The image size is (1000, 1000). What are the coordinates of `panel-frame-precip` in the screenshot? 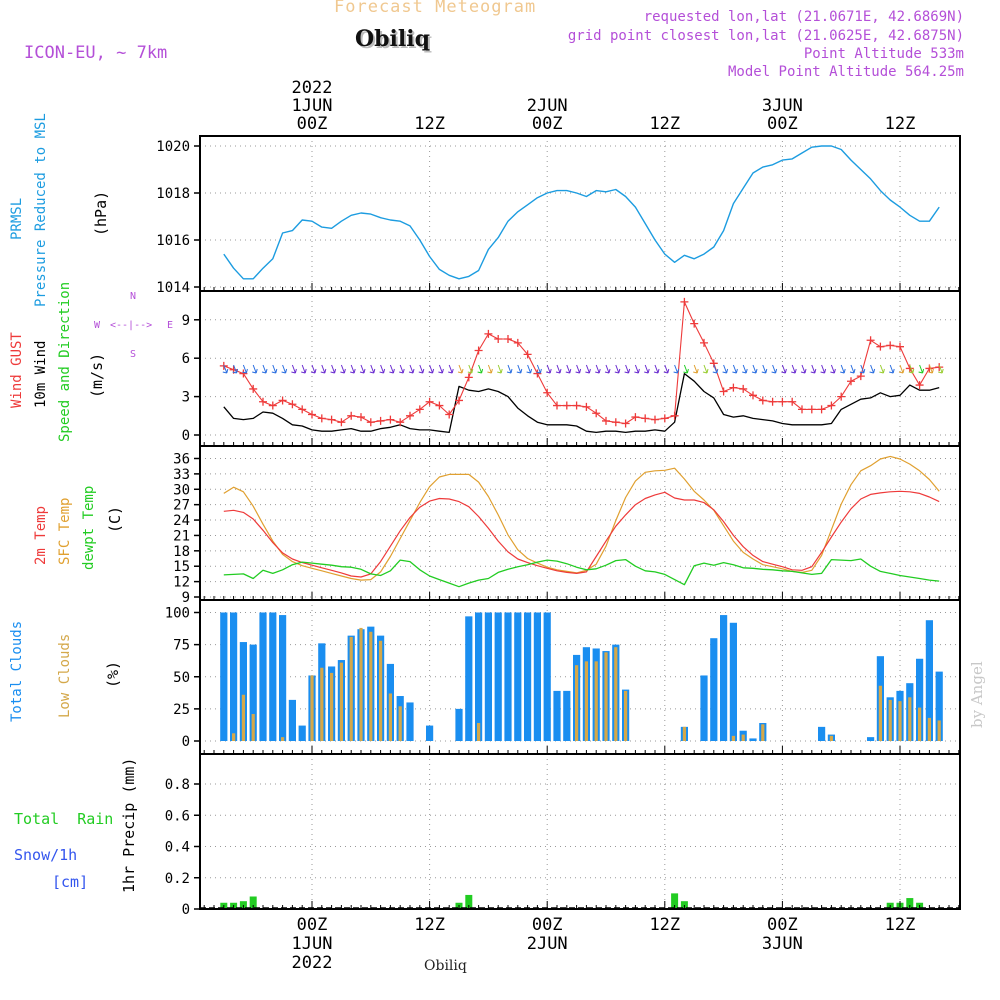 It's located at (580, 831).